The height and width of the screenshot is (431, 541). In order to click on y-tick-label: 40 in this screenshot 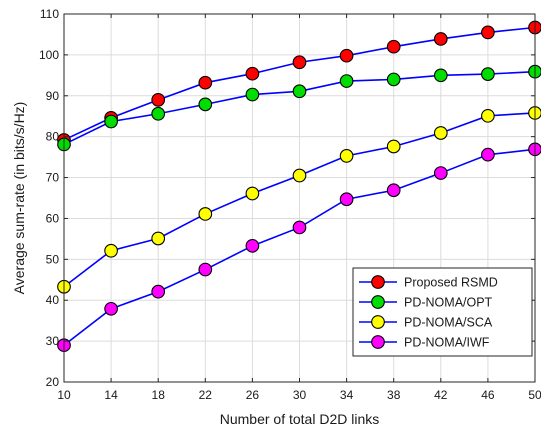, I will do `click(53, 300)`.